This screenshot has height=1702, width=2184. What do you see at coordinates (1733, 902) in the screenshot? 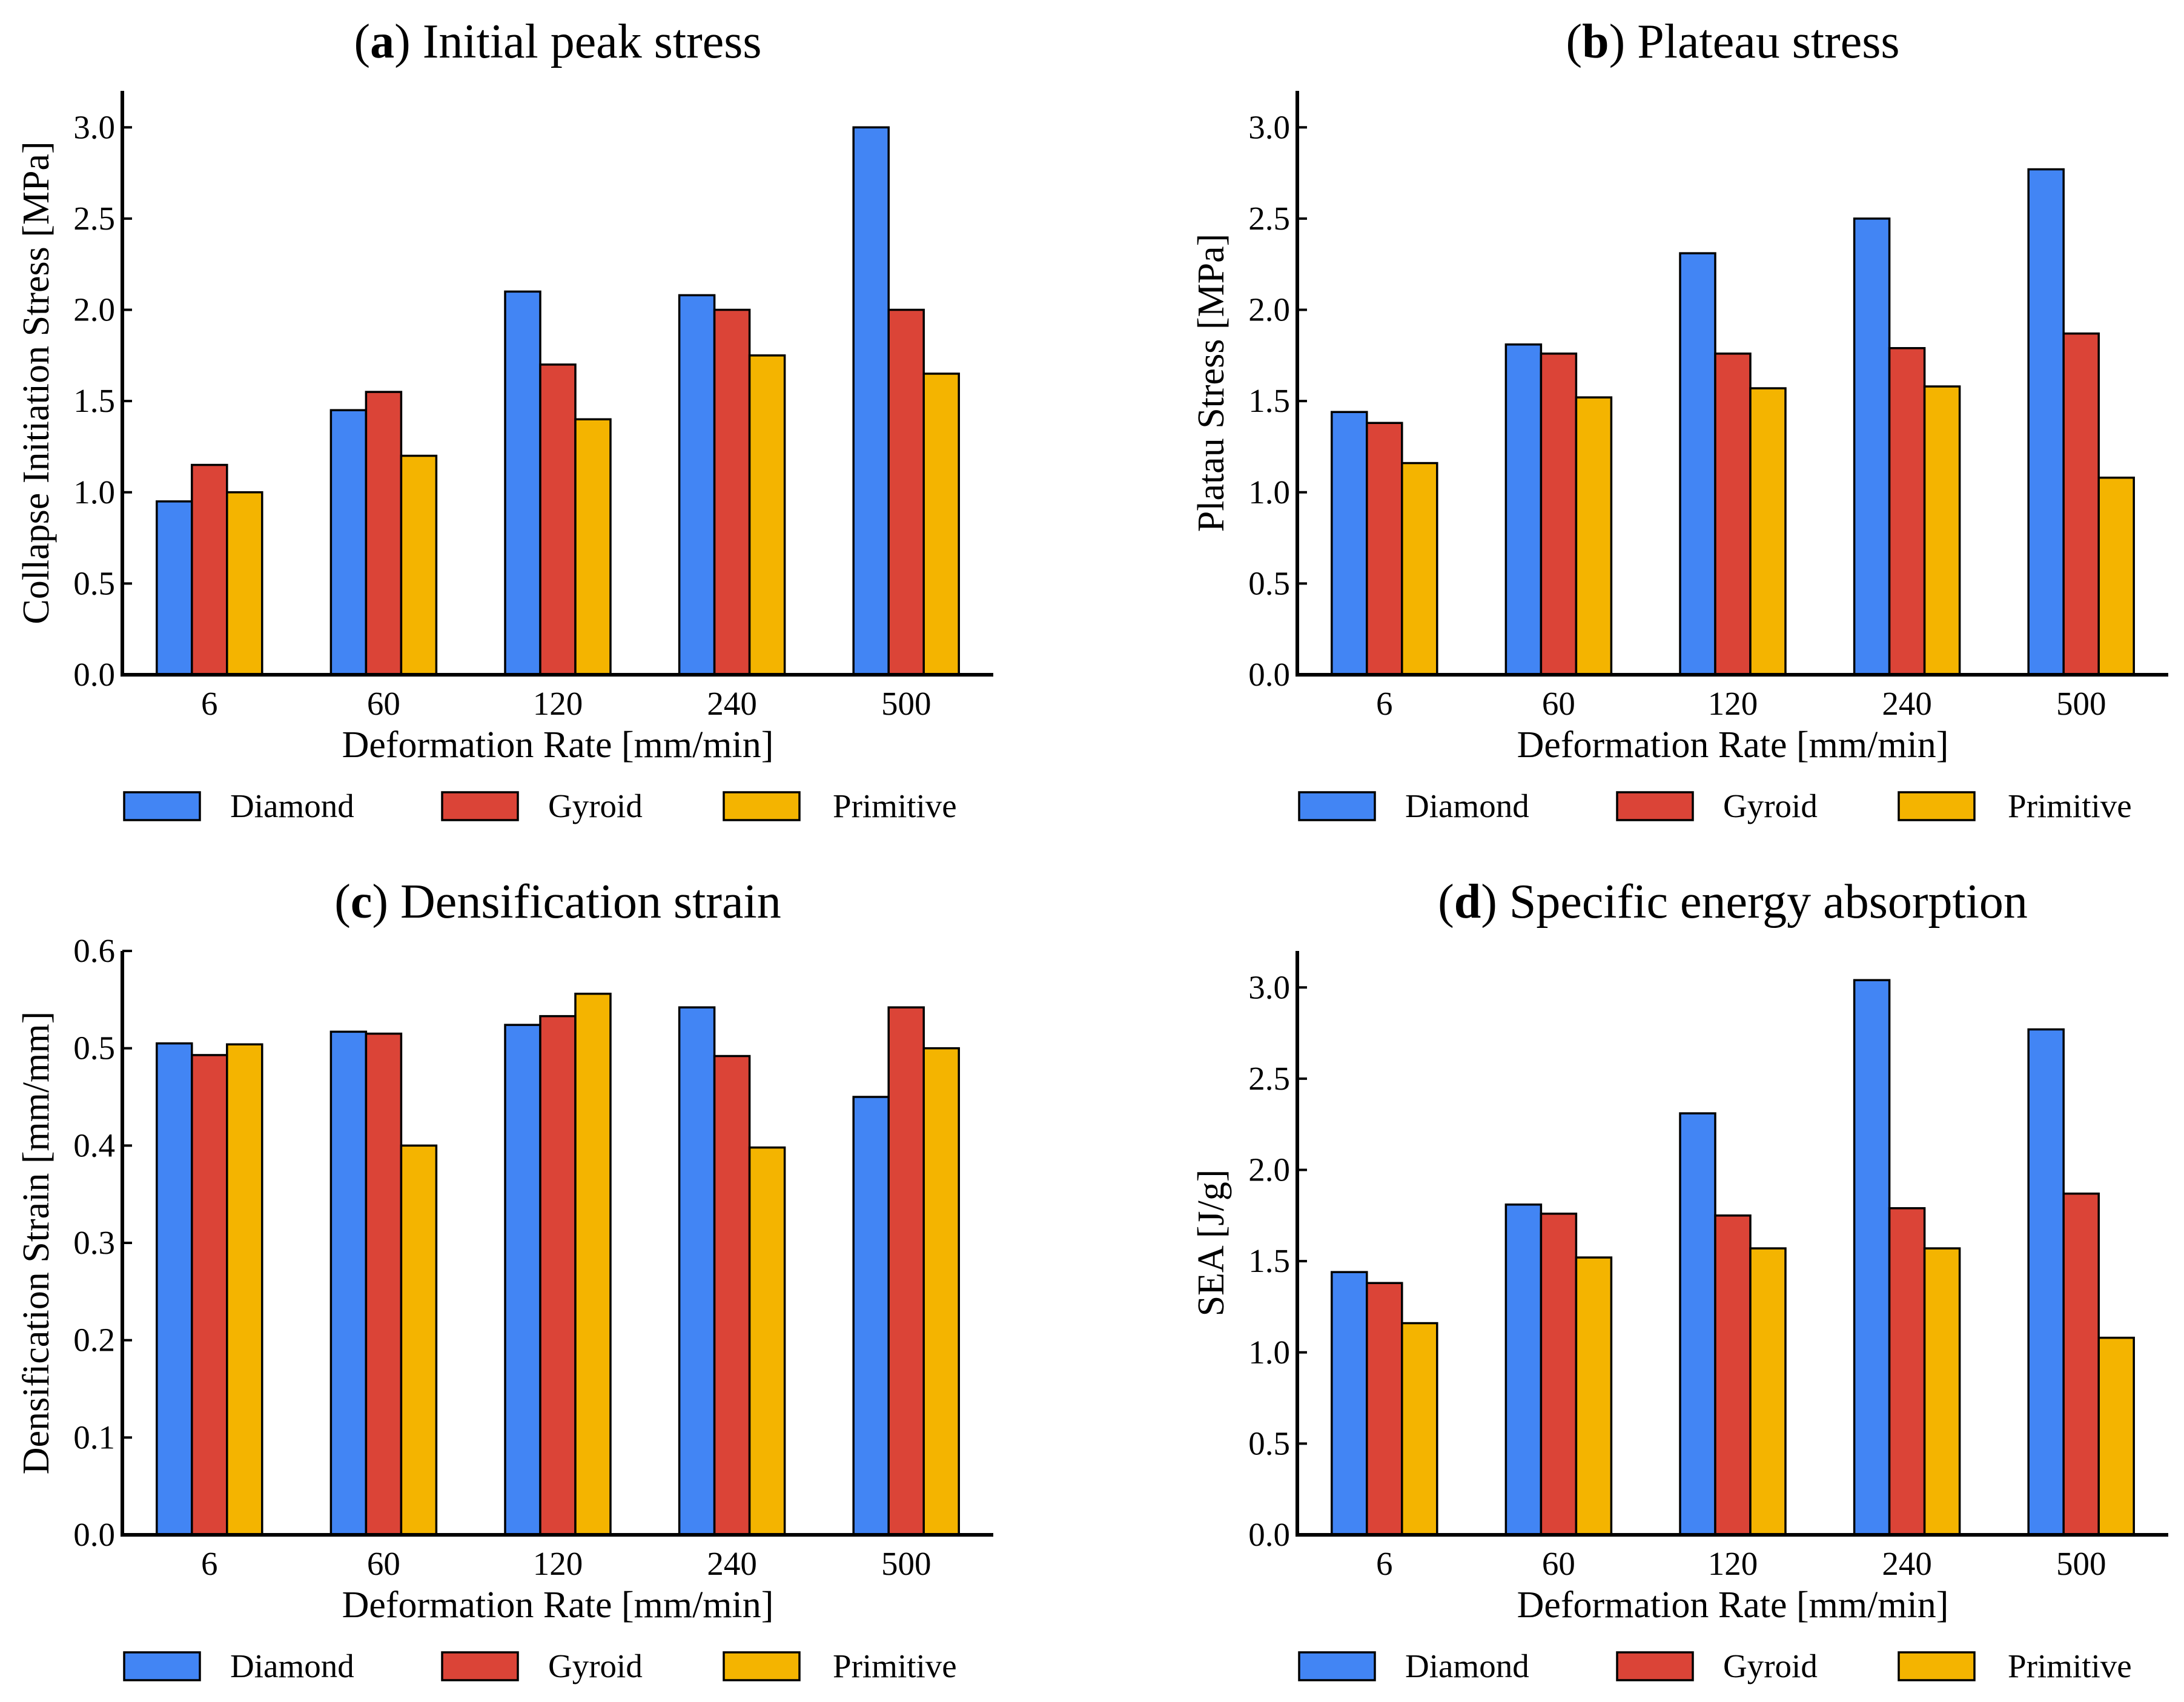
I see `chart-title: (d) Specific energy absorption` at bounding box center [1733, 902].